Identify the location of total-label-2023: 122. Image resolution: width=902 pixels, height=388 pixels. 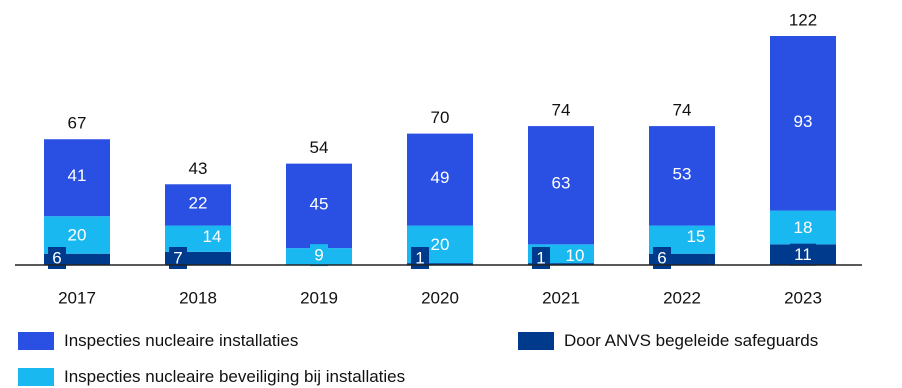
(803, 20).